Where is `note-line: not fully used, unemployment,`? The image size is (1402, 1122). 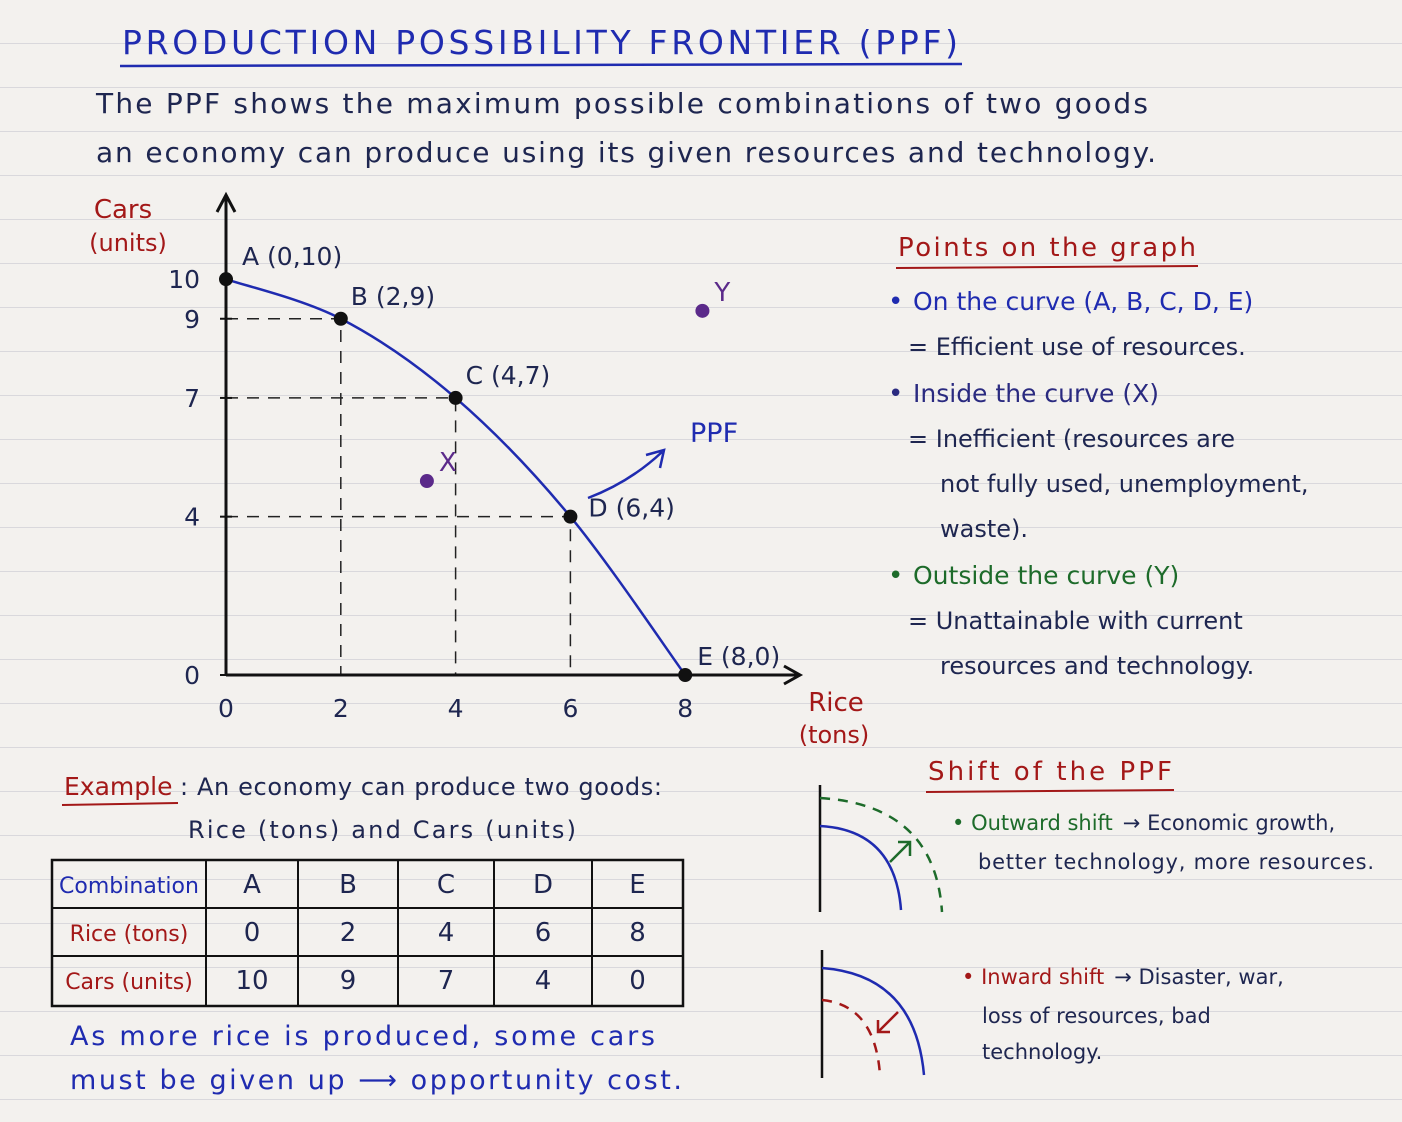 note-line: not fully used, unemployment, is located at coordinates (1124, 484).